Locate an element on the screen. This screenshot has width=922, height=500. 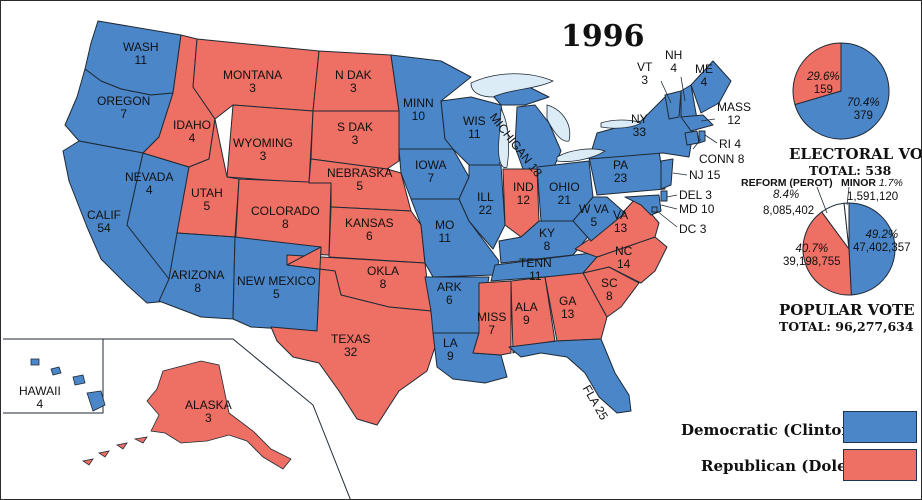
leader-nh is located at coordinates (683, 89).